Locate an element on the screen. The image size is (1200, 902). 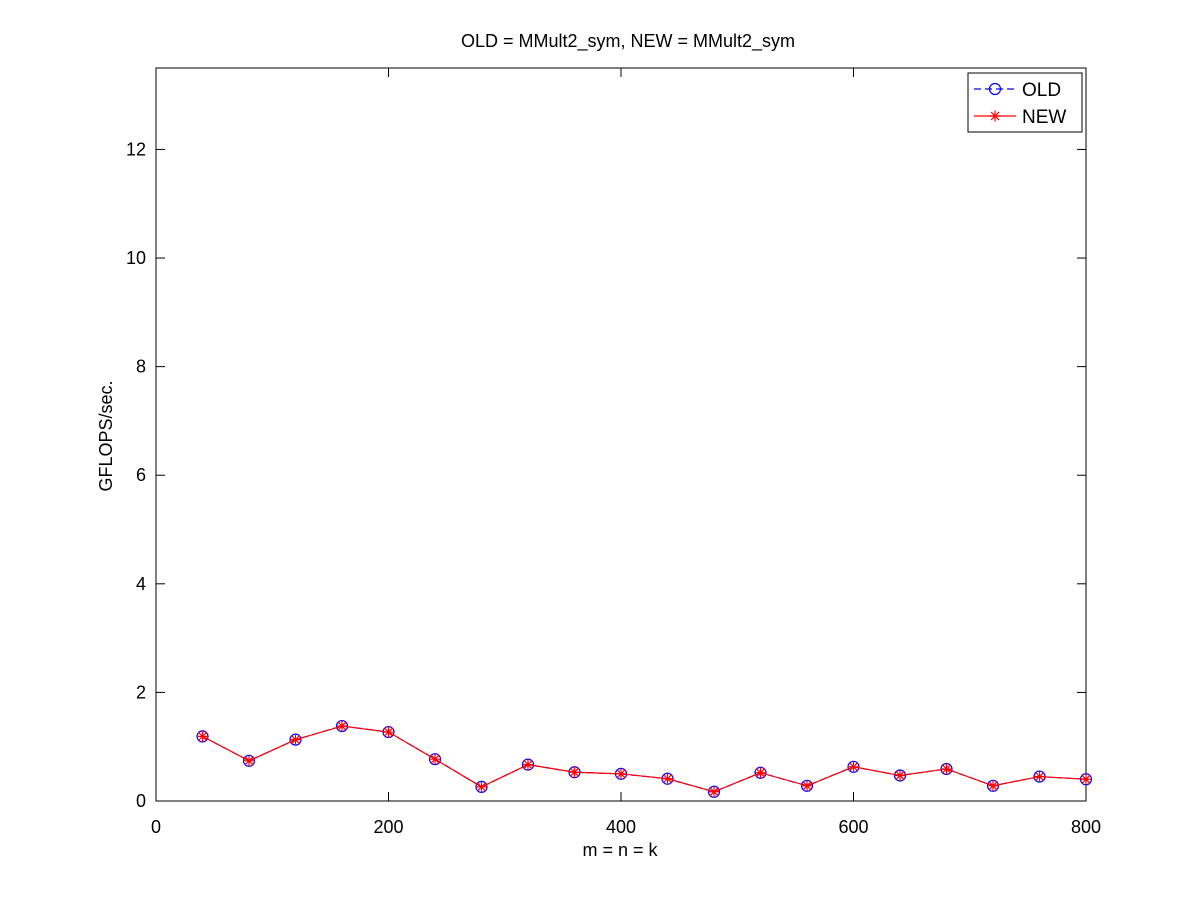
series-old is located at coordinates (644, 758).